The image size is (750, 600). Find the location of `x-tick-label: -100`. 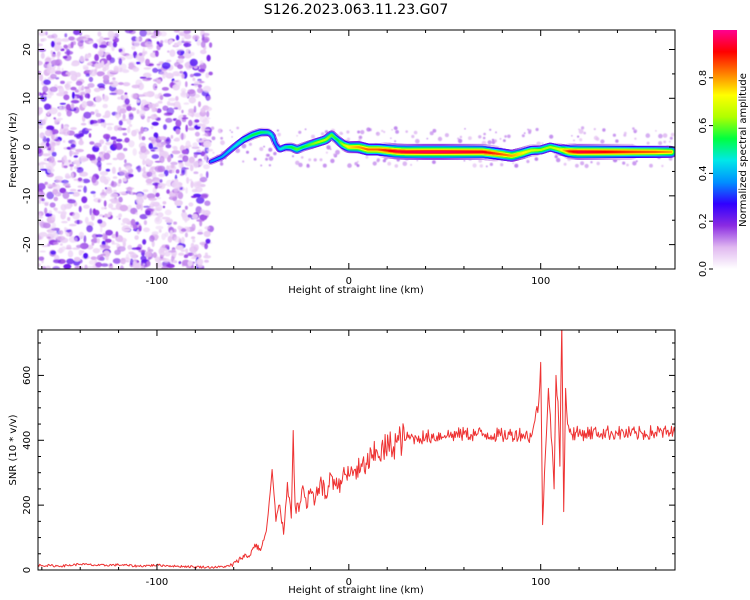

x-tick-label: -100 is located at coordinates (157, 582).